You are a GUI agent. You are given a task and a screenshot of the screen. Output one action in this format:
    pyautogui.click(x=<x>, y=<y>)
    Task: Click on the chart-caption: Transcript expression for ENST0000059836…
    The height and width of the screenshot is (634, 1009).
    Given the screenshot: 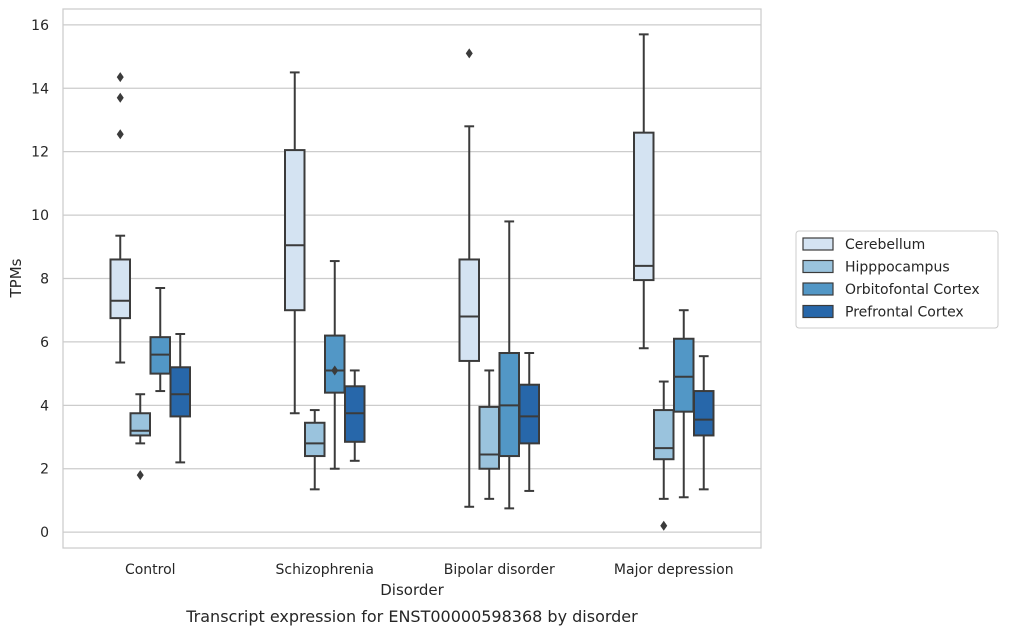 What is the action you would take?
    pyautogui.click(x=411, y=616)
    